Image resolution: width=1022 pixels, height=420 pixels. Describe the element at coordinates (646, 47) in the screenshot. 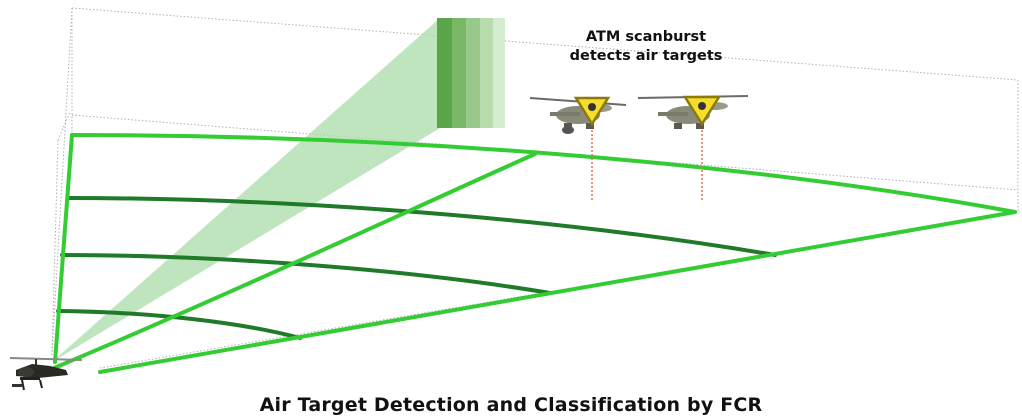

I see `scanburst-annotation: ATM scanburst detects air targets` at that location.